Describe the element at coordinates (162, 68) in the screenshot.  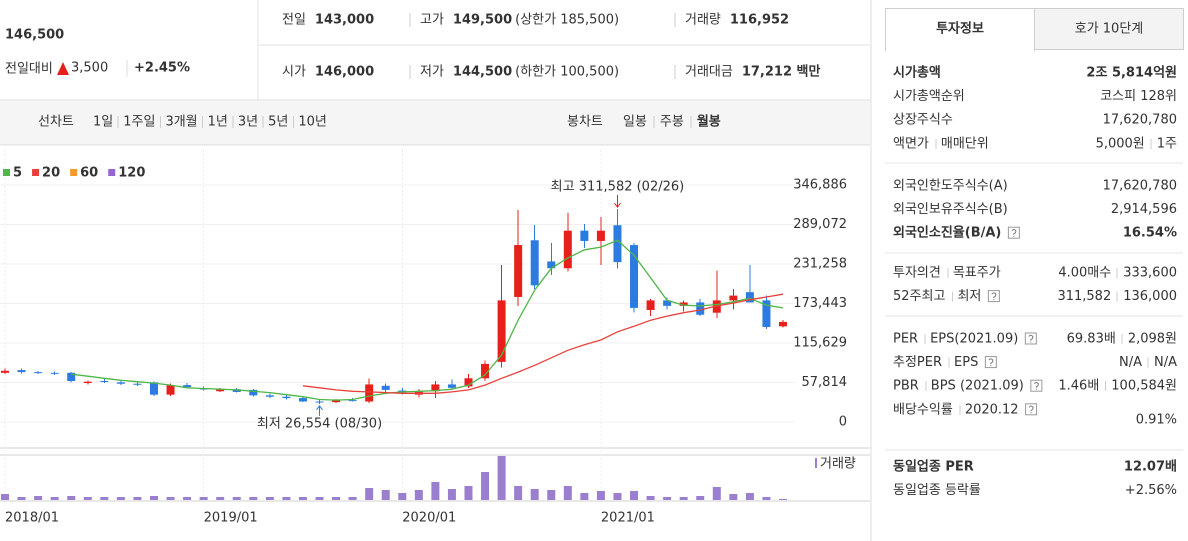
I see `change-rate: +2.45%` at that location.